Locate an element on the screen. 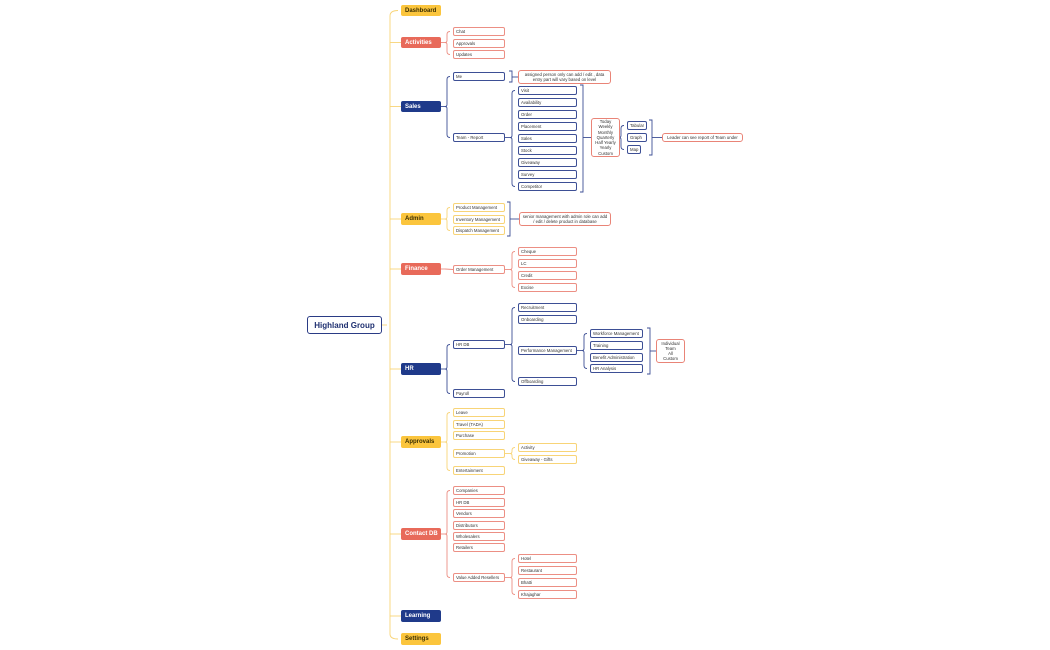  node-survey: Survey is located at coordinates (547, 174).